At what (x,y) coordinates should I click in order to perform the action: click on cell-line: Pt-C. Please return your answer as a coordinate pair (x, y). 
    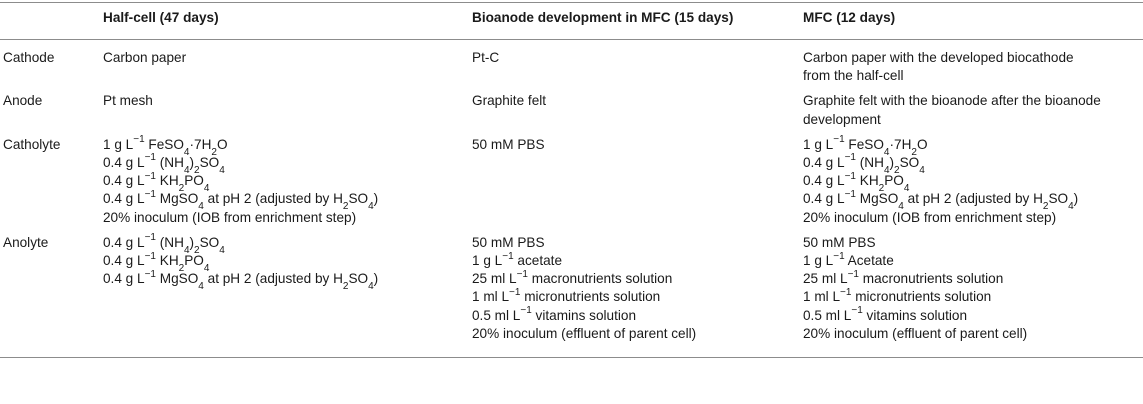
    Looking at the image, I should click on (486, 57).